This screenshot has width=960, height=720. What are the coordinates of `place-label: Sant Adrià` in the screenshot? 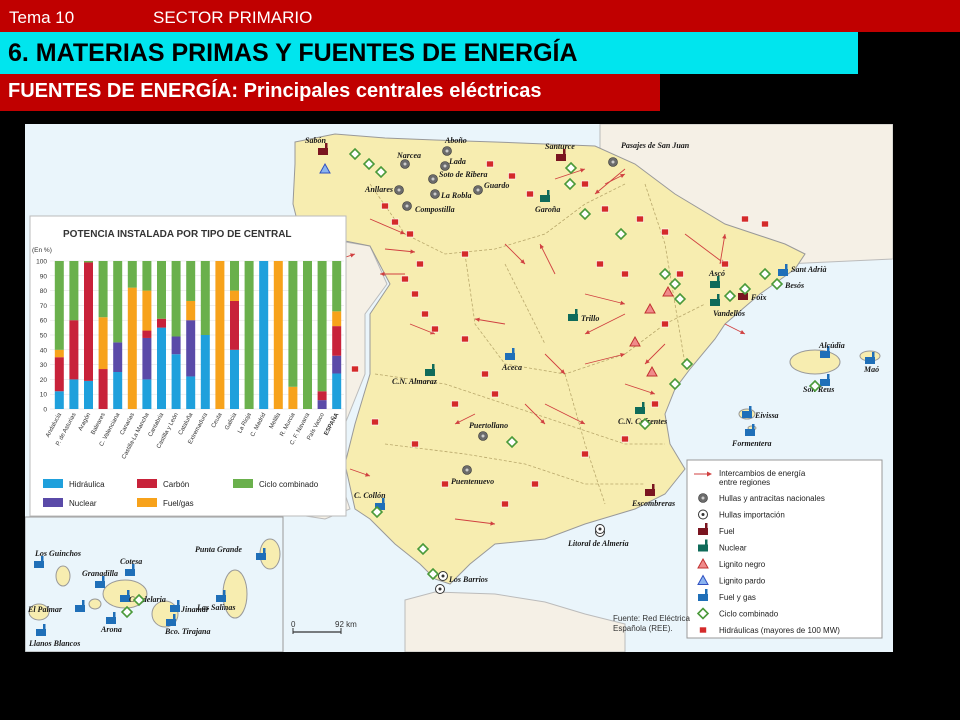 It's located at (809, 269).